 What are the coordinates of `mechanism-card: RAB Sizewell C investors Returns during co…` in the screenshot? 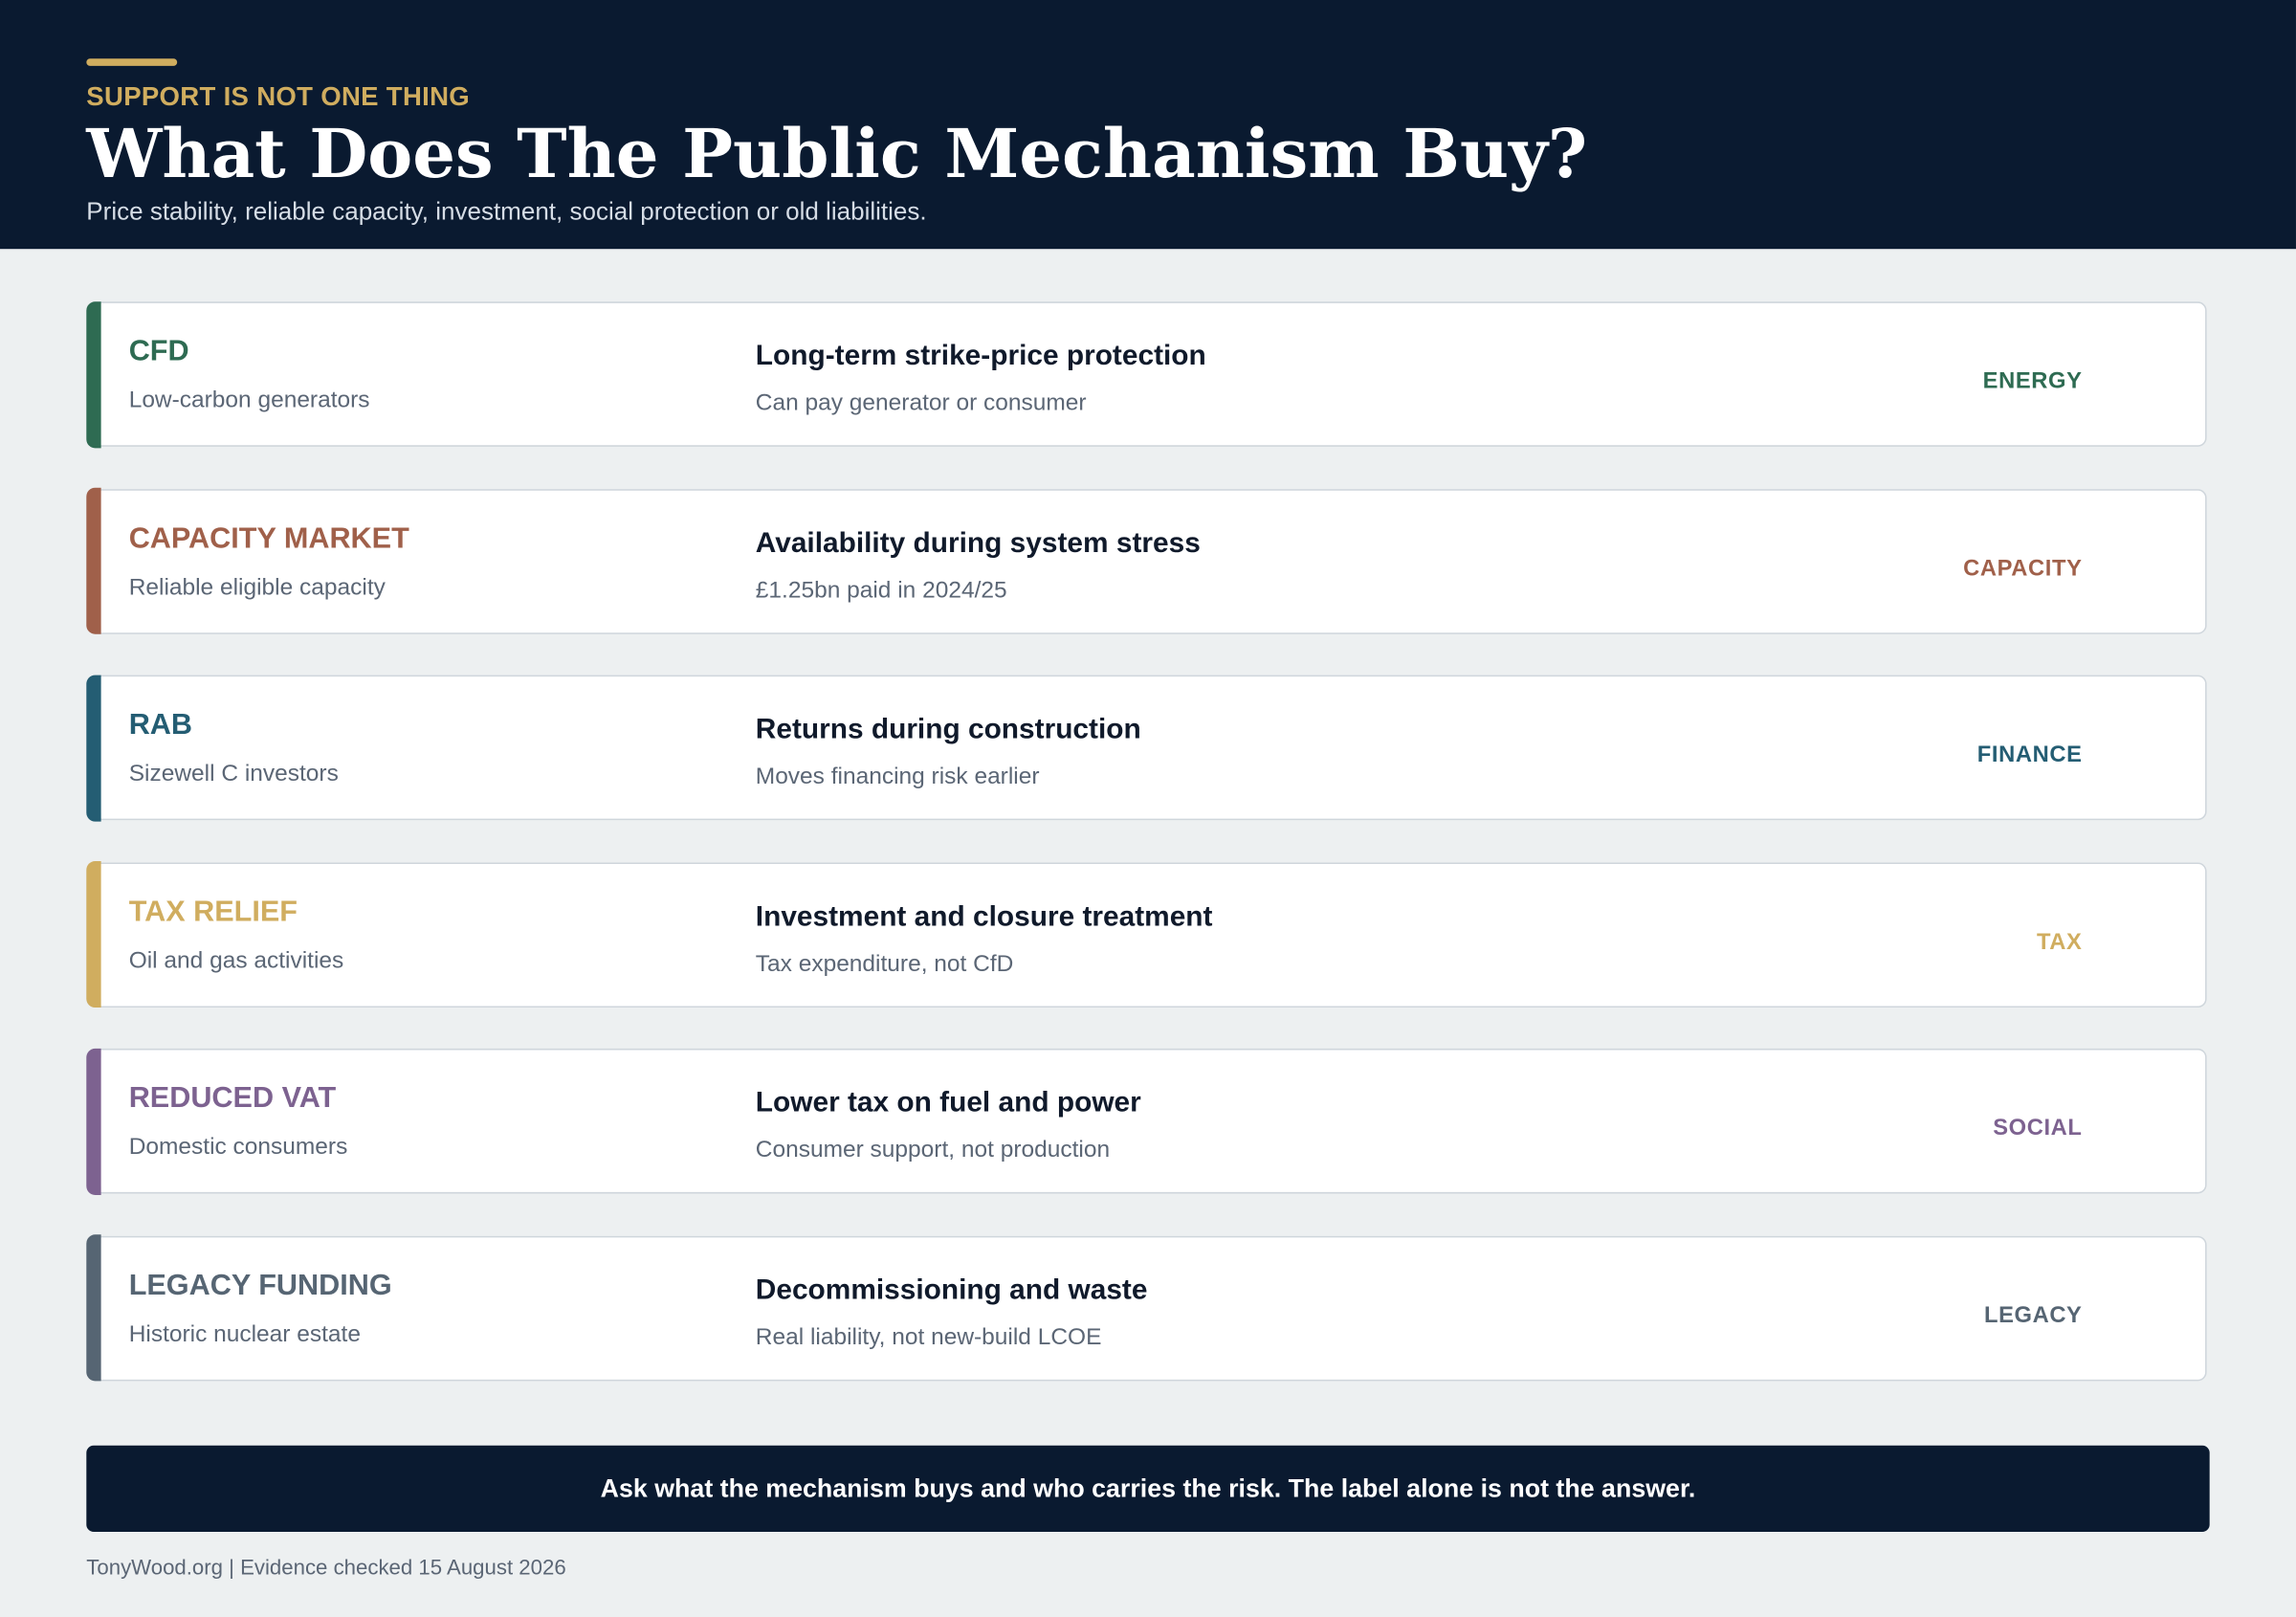 It's located at (1146, 747).